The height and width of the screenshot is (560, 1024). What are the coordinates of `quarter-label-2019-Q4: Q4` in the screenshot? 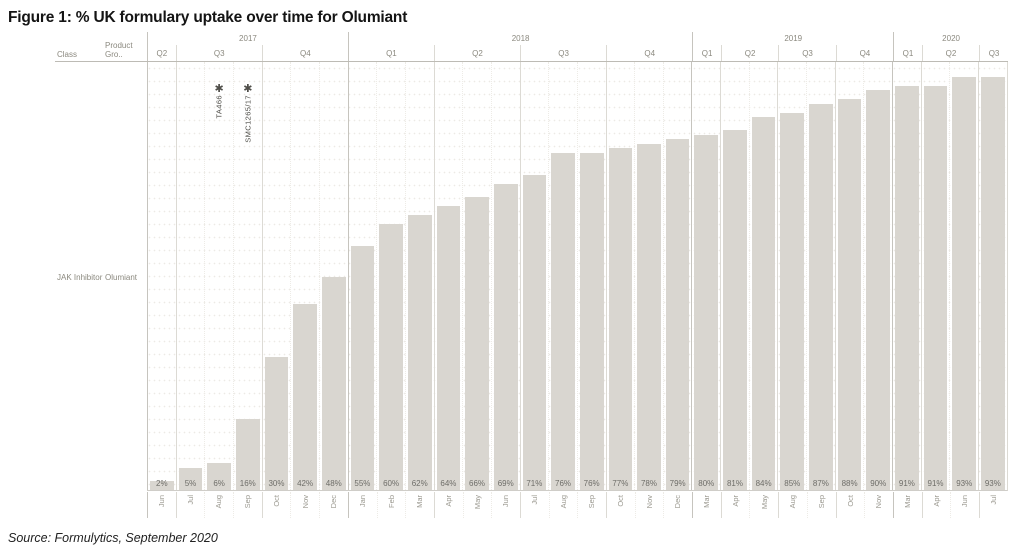 It's located at (864, 53).